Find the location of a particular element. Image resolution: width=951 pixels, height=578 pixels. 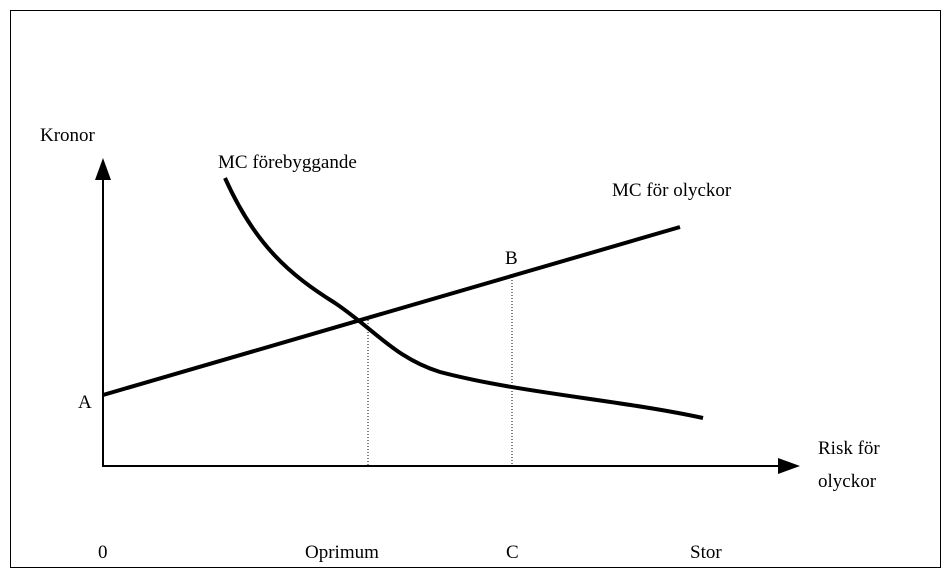

x-axis-label: Risk för is located at coordinates (849, 448).